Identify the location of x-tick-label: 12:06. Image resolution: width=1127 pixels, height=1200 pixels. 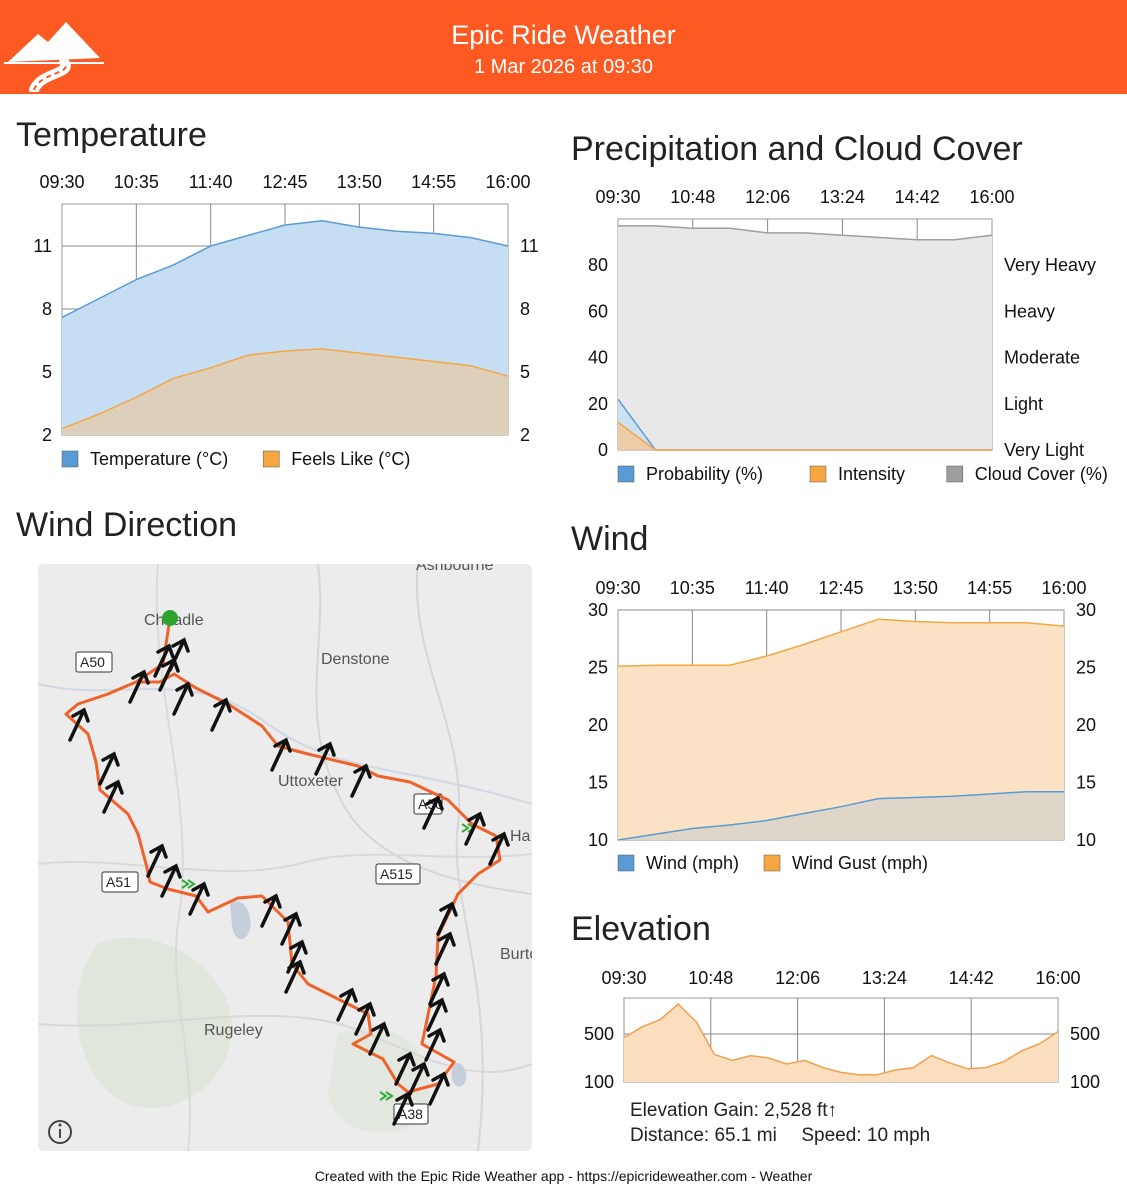
(767, 197).